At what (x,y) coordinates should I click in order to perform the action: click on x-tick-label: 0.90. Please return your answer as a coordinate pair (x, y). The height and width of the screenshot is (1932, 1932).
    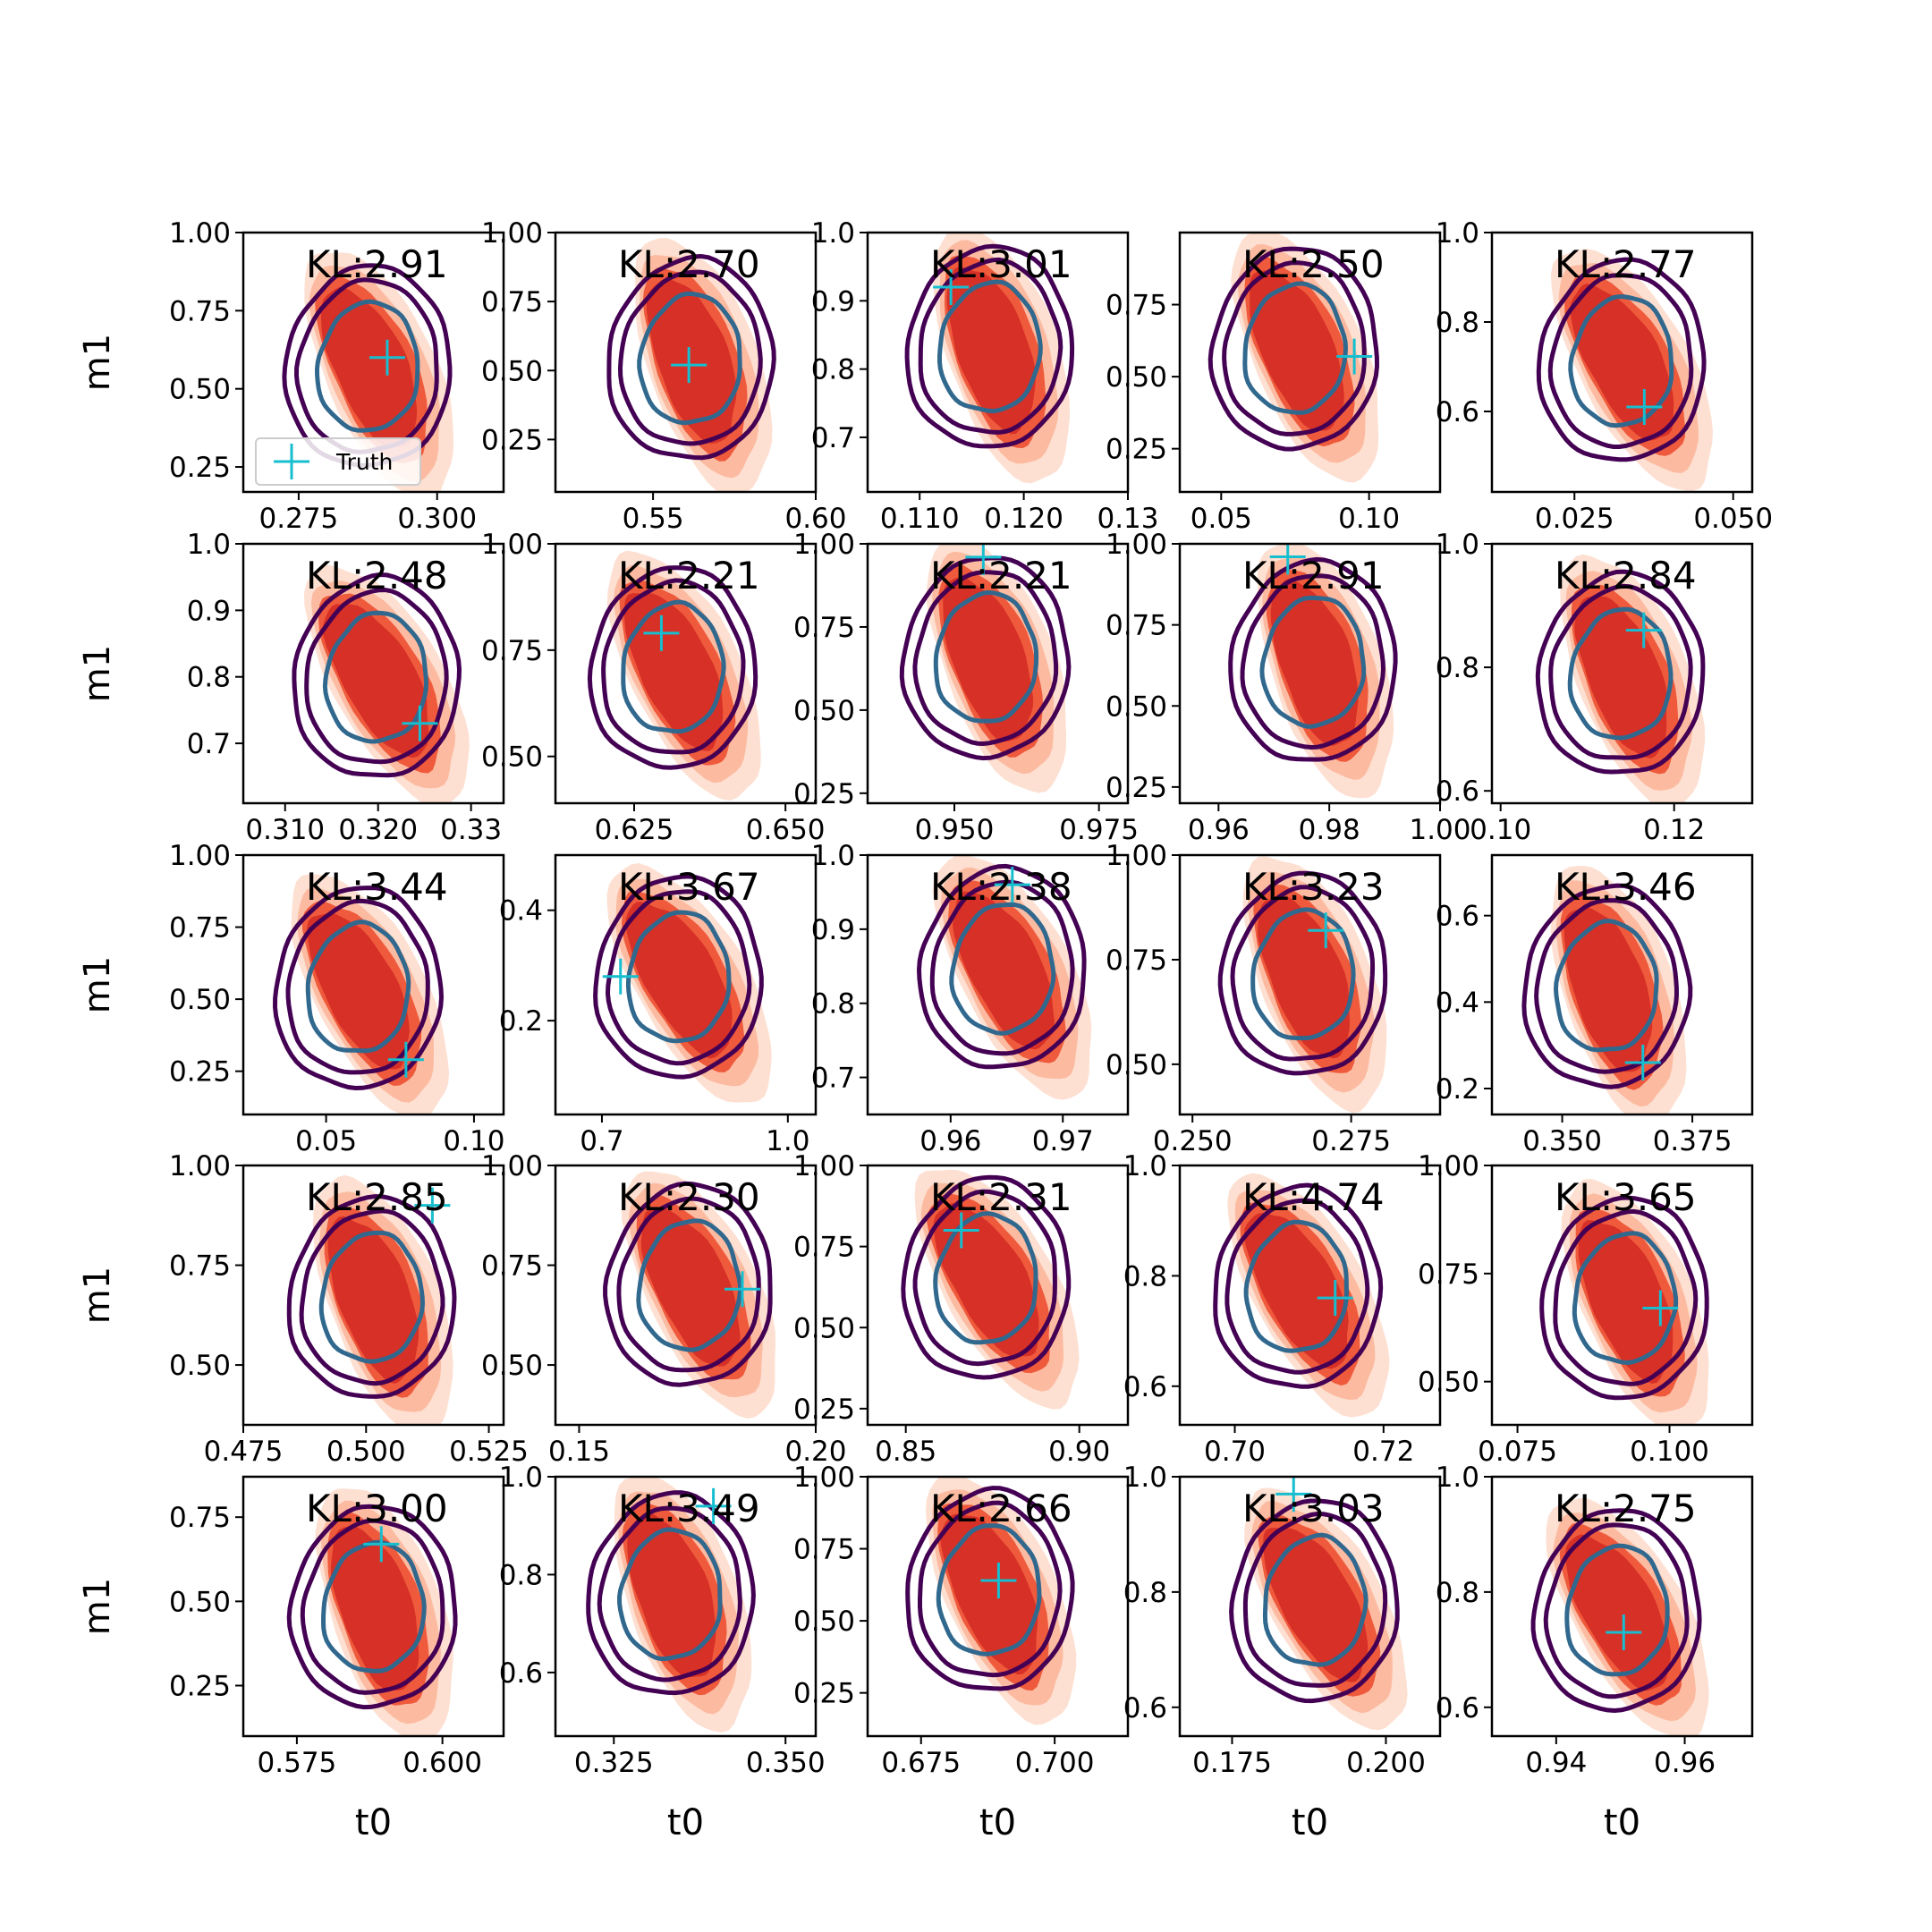
    Looking at the image, I should click on (1079, 1452).